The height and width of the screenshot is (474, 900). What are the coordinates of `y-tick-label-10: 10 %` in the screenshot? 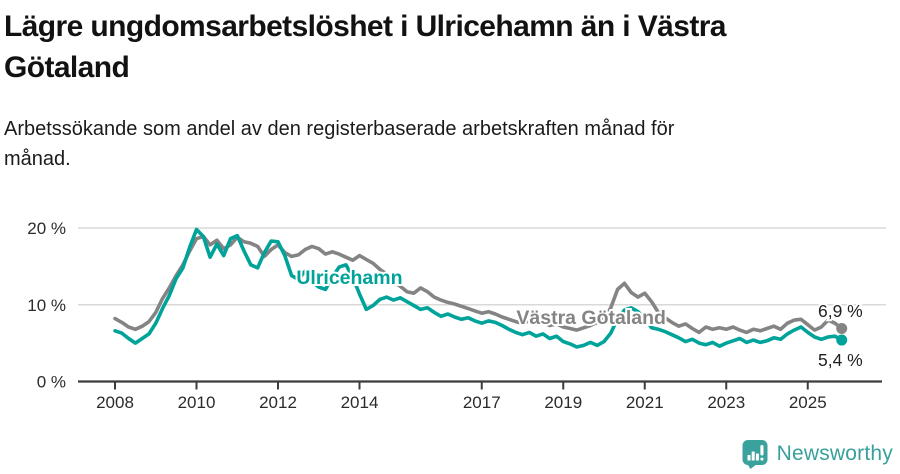 It's located at (46, 305).